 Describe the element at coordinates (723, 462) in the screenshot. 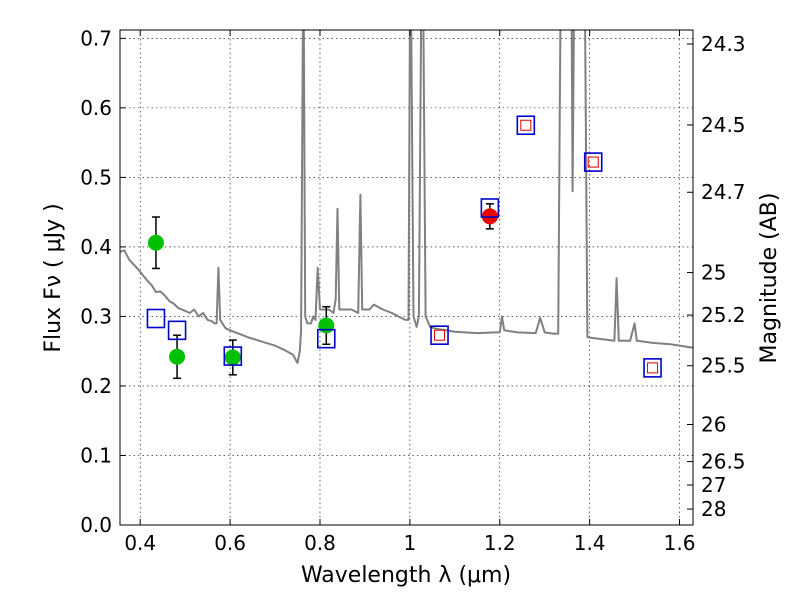

I see `y2-tick-label: 26.5` at that location.